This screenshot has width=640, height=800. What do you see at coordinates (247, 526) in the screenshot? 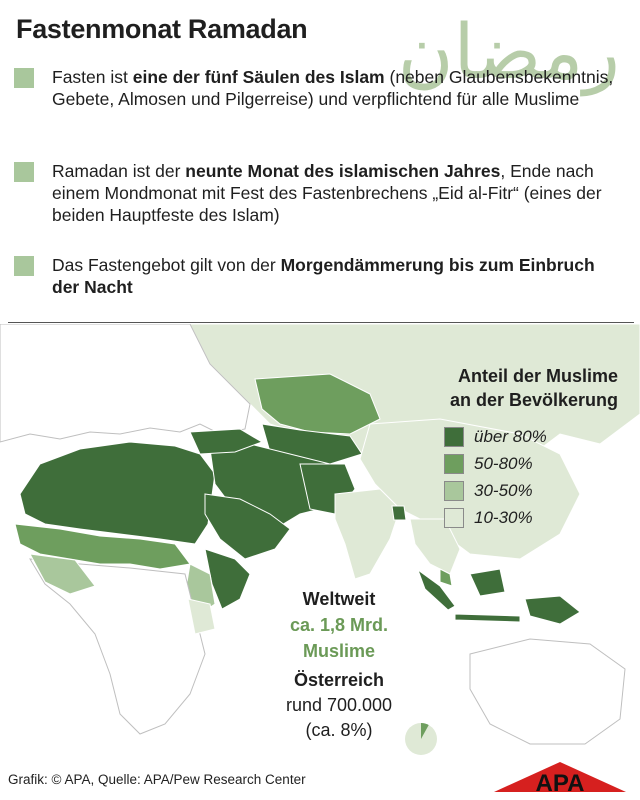
I see `region-arabia` at bounding box center [247, 526].